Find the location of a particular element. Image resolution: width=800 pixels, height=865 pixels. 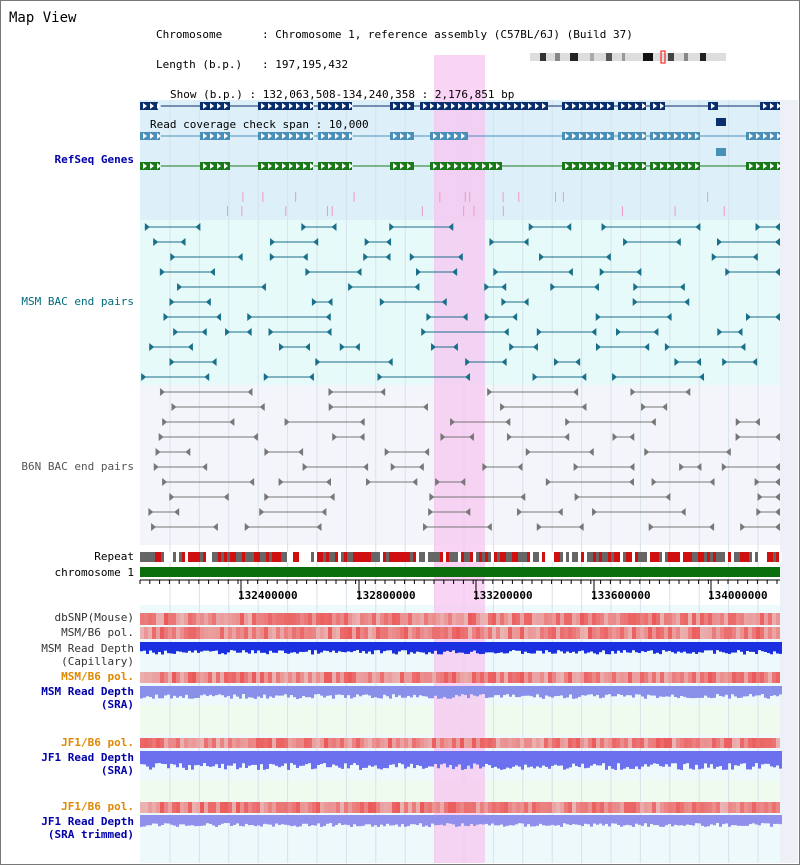

selected-region-highlight is located at coordinates (459, 459).